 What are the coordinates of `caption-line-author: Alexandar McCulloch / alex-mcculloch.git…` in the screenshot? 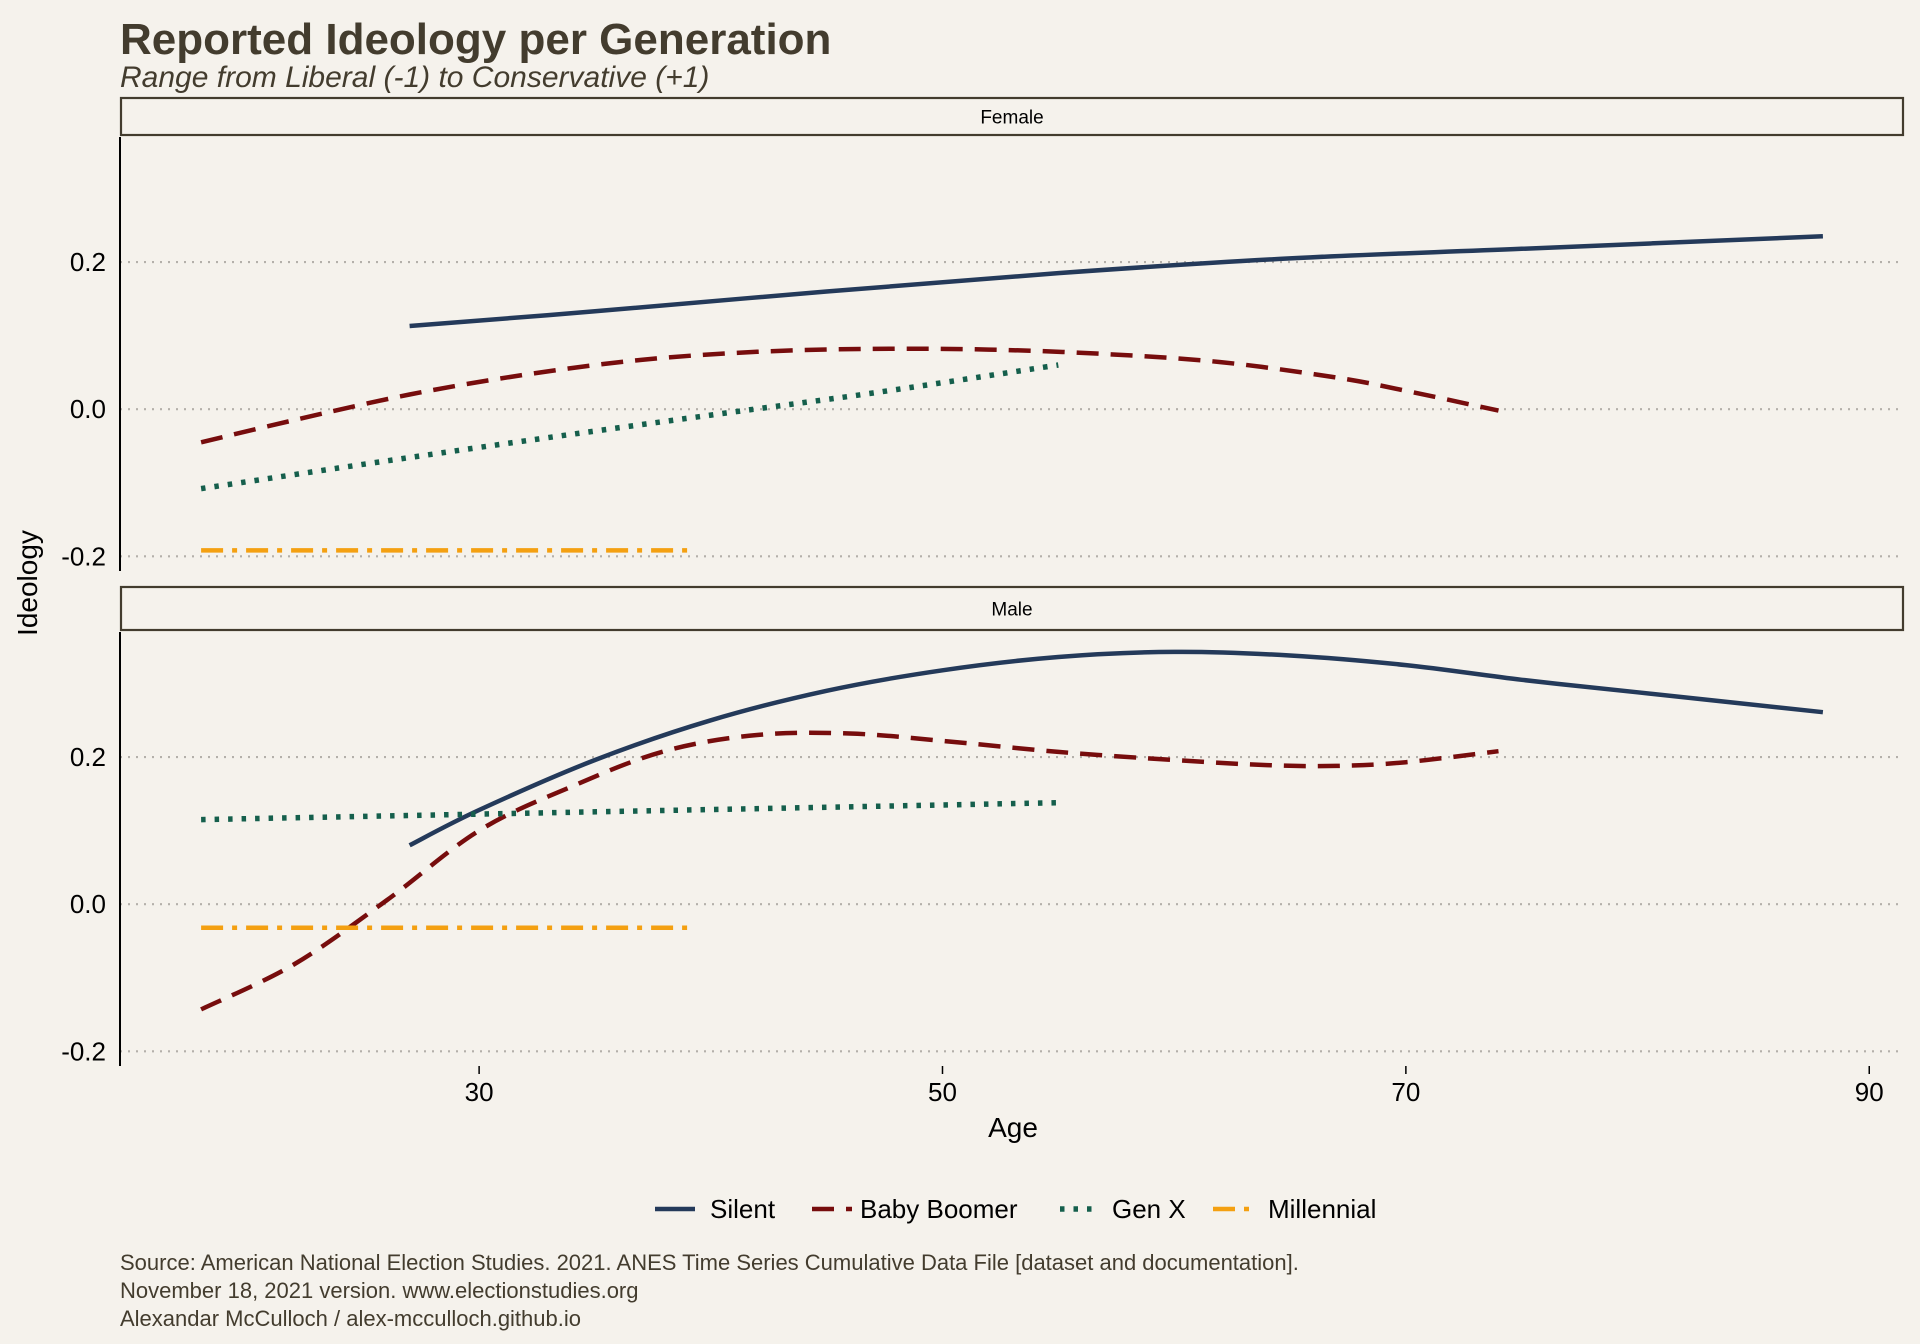 It's located at (350, 1318).